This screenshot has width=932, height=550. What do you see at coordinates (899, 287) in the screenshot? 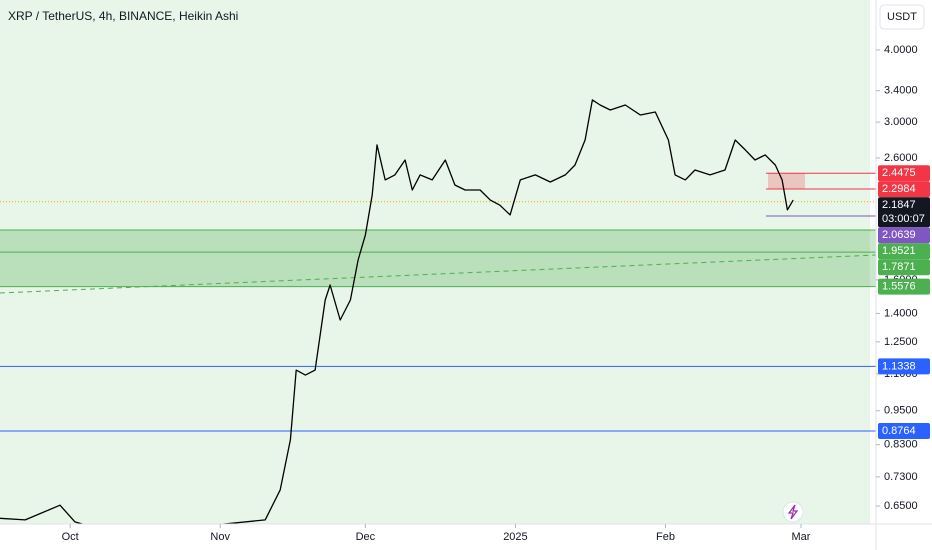
I see `price-label: 1.5576` at bounding box center [899, 287].